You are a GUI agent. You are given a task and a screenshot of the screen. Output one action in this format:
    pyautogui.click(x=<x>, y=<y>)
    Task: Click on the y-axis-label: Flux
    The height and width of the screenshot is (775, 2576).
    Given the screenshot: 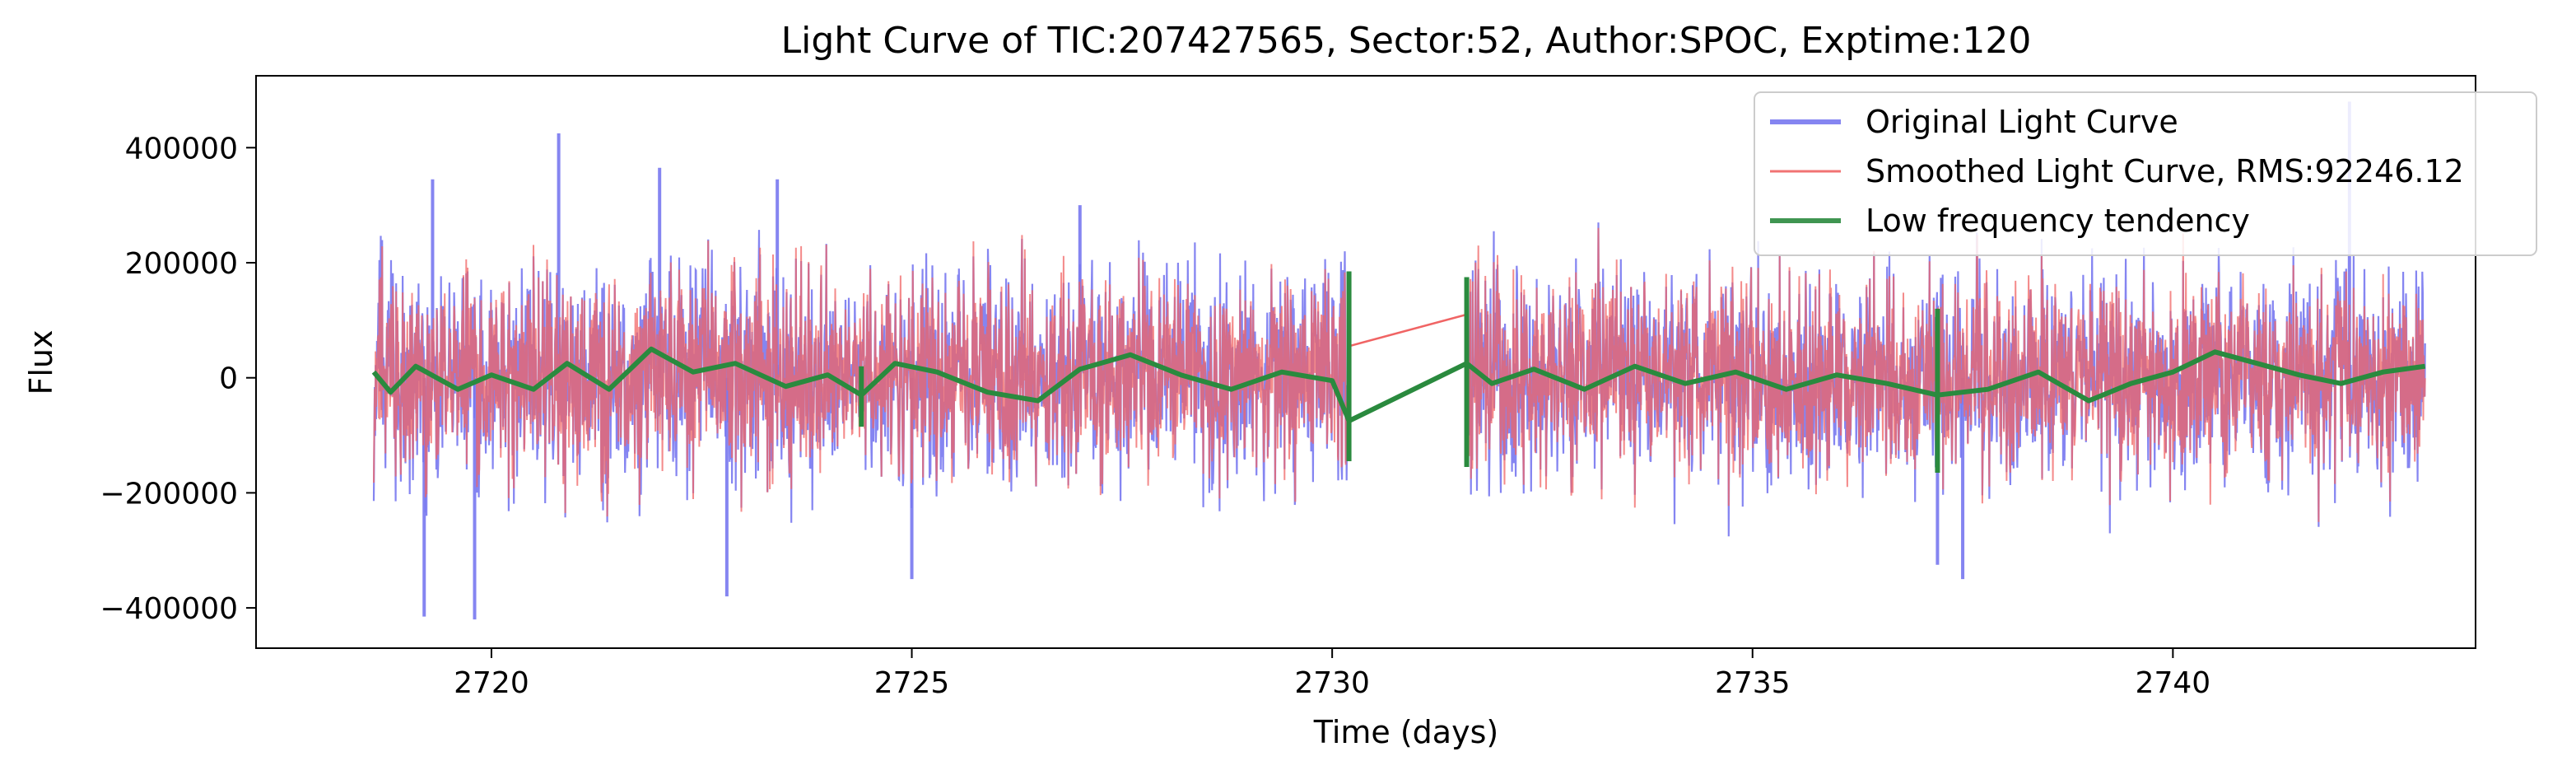 What is the action you would take?
    pyautogui.click(x=41, y=362)
    